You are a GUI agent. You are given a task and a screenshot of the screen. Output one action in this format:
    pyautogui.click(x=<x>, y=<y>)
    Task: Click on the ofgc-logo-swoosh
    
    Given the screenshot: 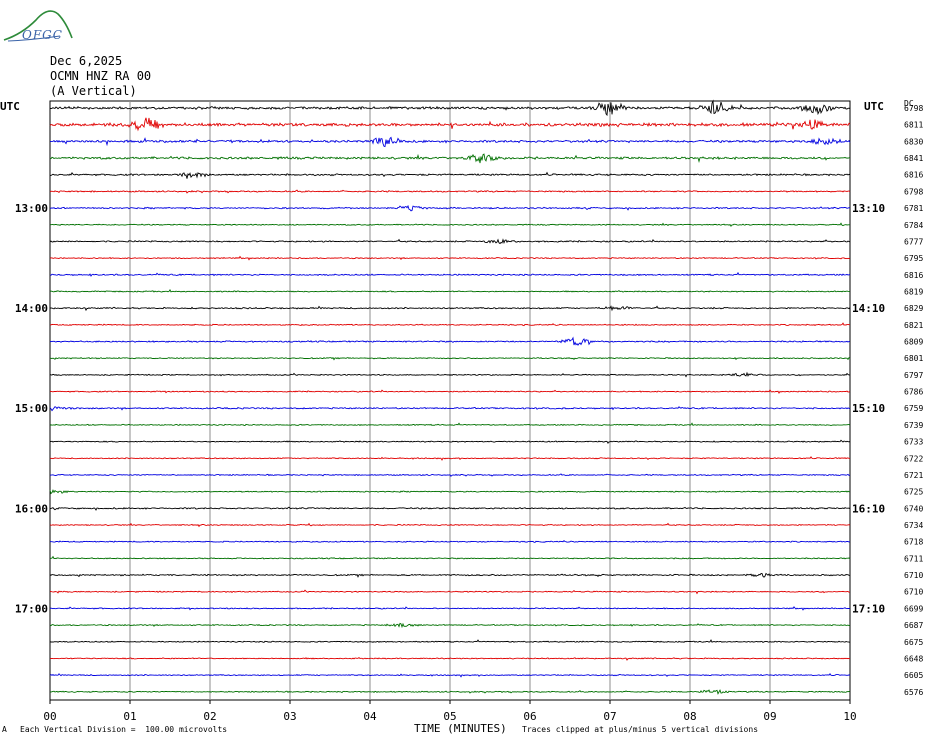 What is the action you would take?
    pyautogui.click(x=38, y=26)
    